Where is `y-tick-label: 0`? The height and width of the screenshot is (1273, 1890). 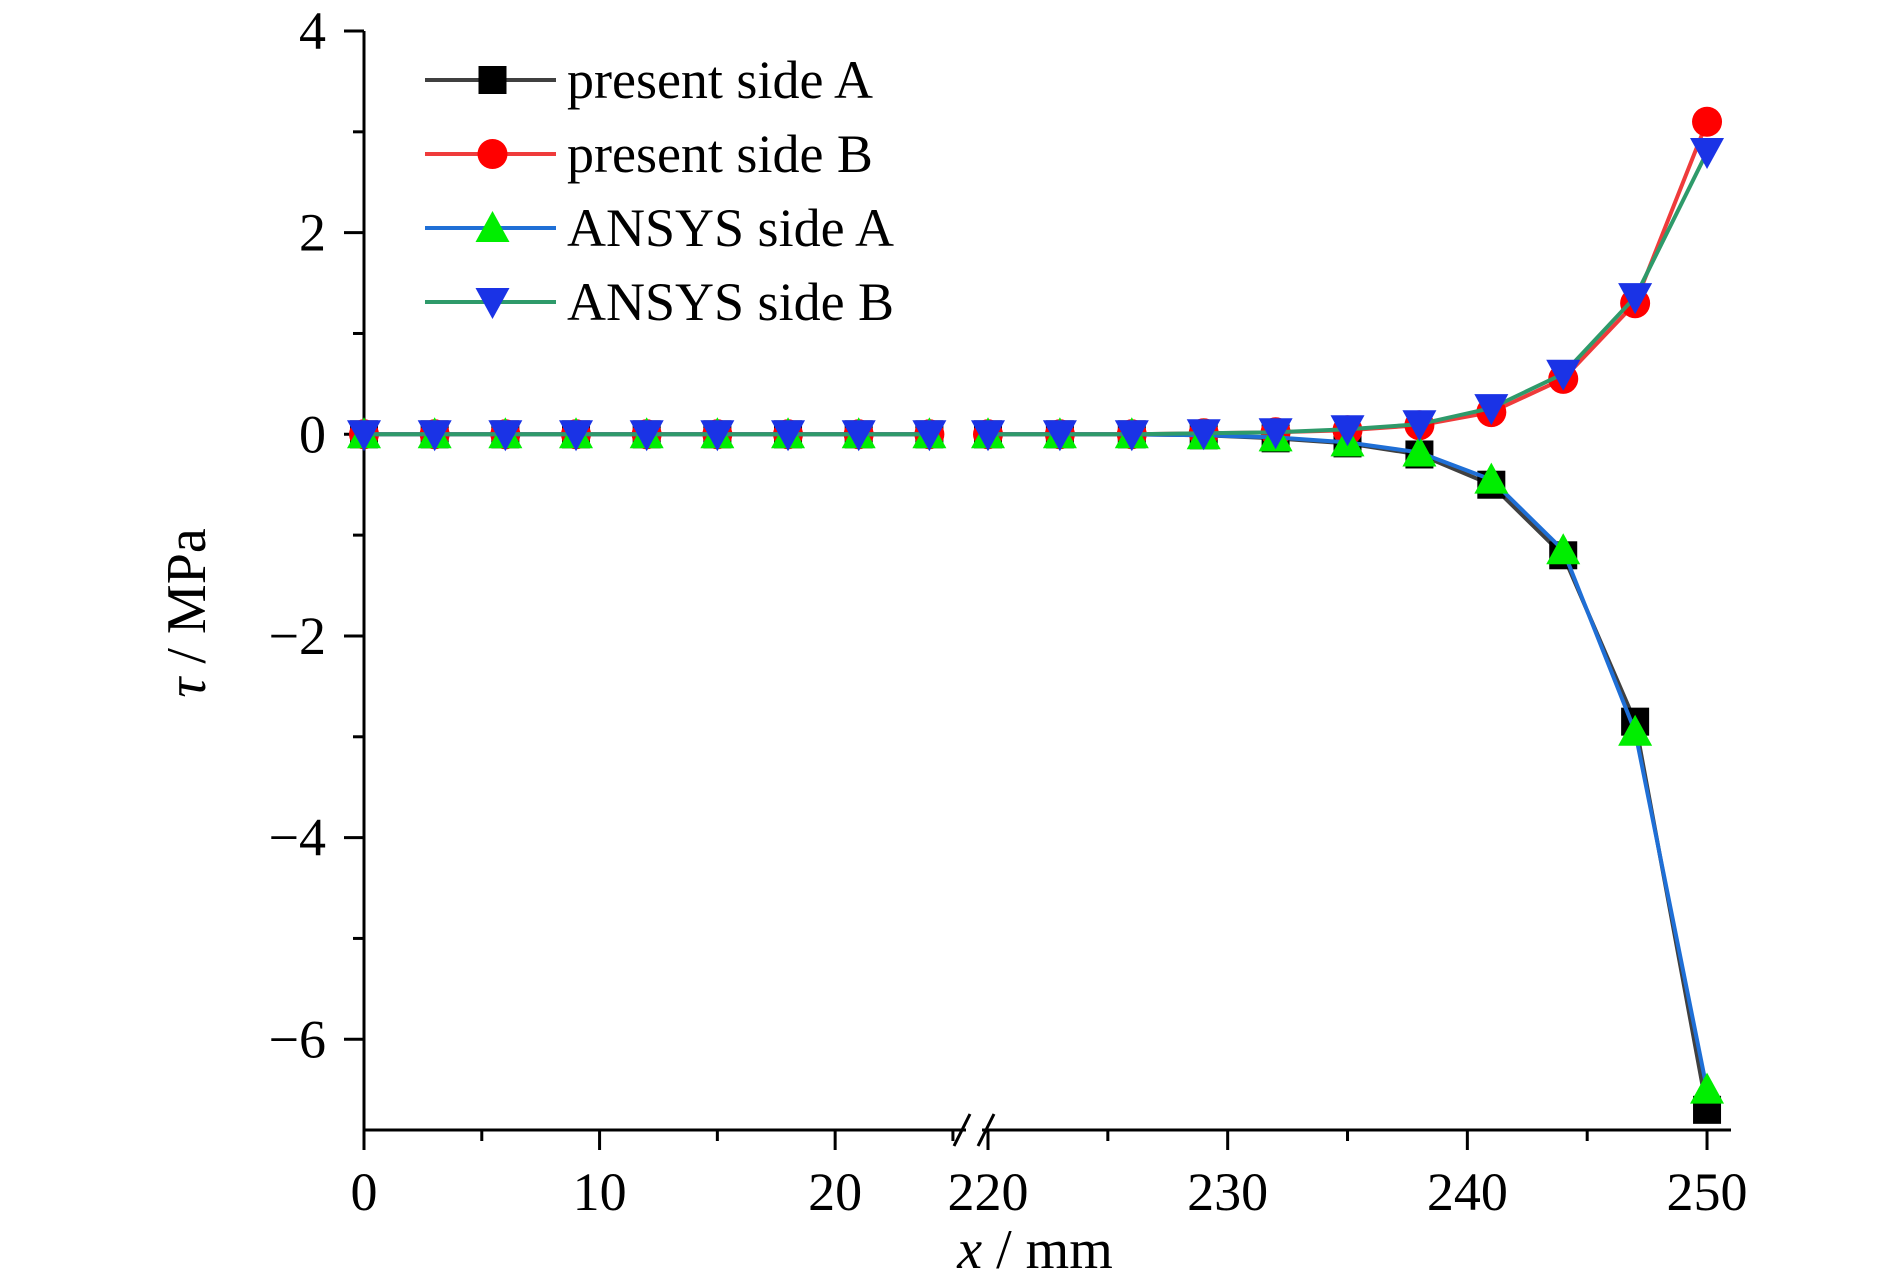
y-tick-label: 0 is located at coordinates (312, 434).